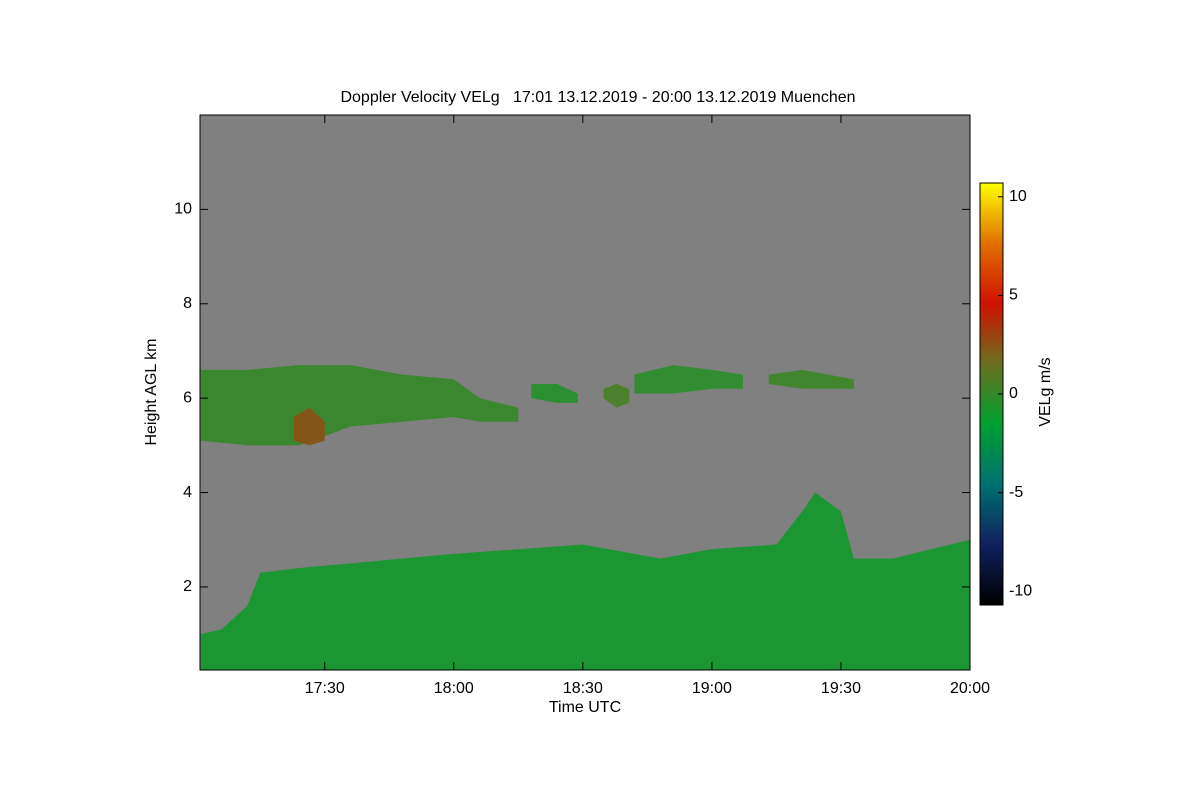 The image size is (1200, 805). Describe the element at coordinates (187, 397) in the screenshot. I see `y-tick-label: 6` at that location.